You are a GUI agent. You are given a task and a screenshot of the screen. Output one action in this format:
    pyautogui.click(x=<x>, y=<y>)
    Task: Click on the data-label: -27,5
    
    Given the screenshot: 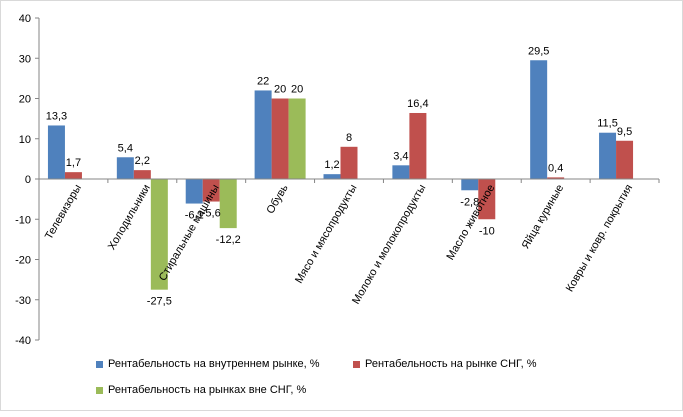 What is the action you would take?
    pyautogui.click(x=159, y=302)
    